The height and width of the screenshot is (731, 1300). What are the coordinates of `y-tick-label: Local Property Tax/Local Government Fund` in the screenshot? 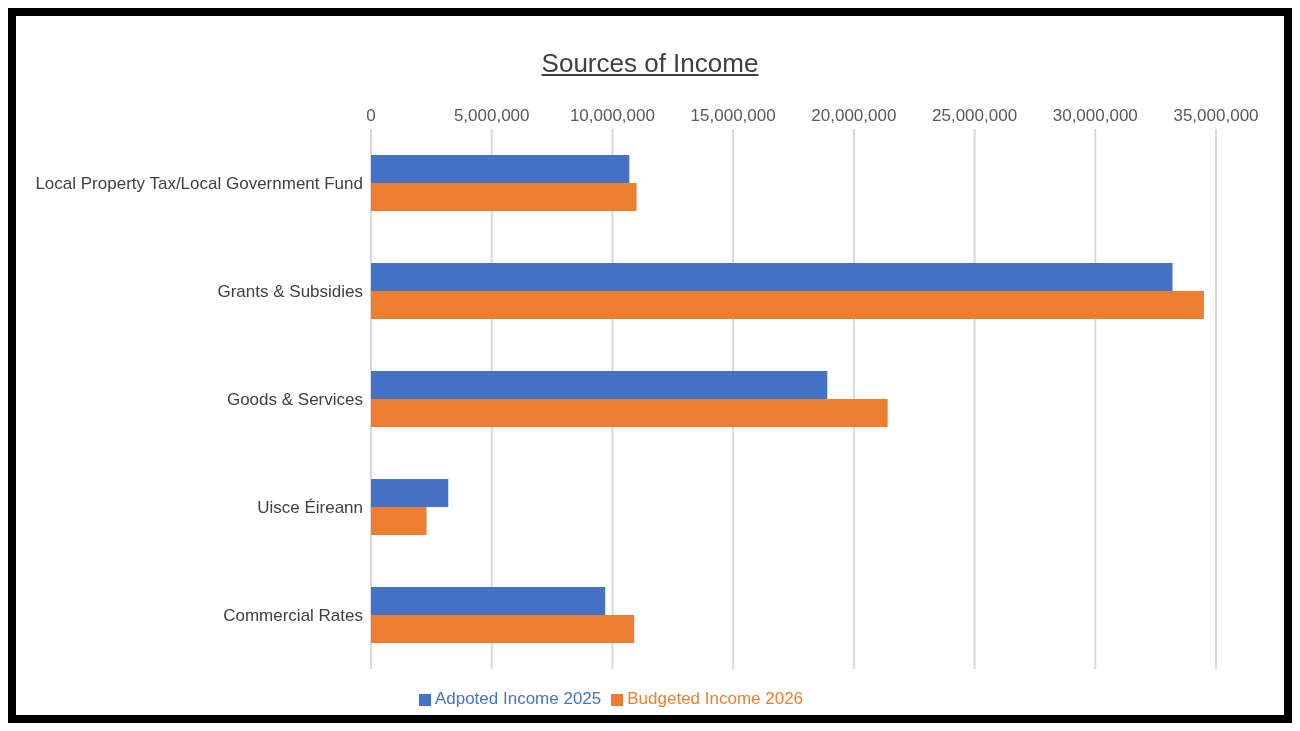 It's located at (199, 184).